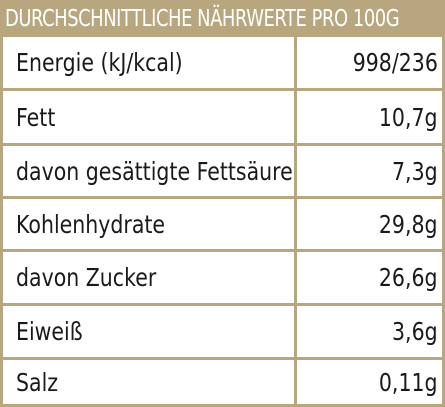 The height and width of the screenshot is (407, 445). Describe the element at coordinates (369, 331) in the screenshot. I see `row-value-cell: 3,6g` at that location.